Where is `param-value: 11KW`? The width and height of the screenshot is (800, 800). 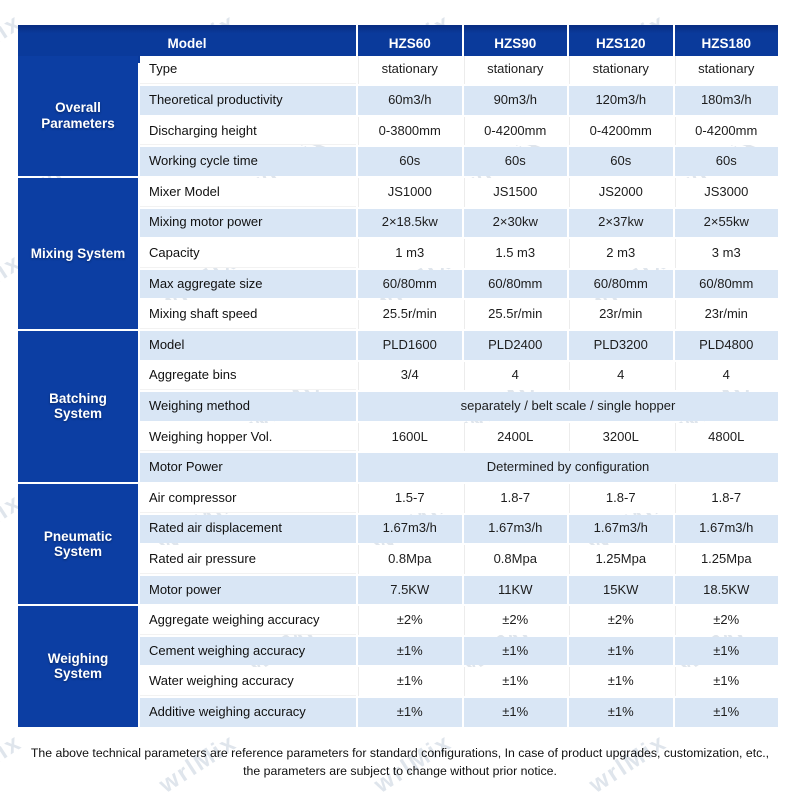 param-value: 11KW is located at coordinates (515, 590).